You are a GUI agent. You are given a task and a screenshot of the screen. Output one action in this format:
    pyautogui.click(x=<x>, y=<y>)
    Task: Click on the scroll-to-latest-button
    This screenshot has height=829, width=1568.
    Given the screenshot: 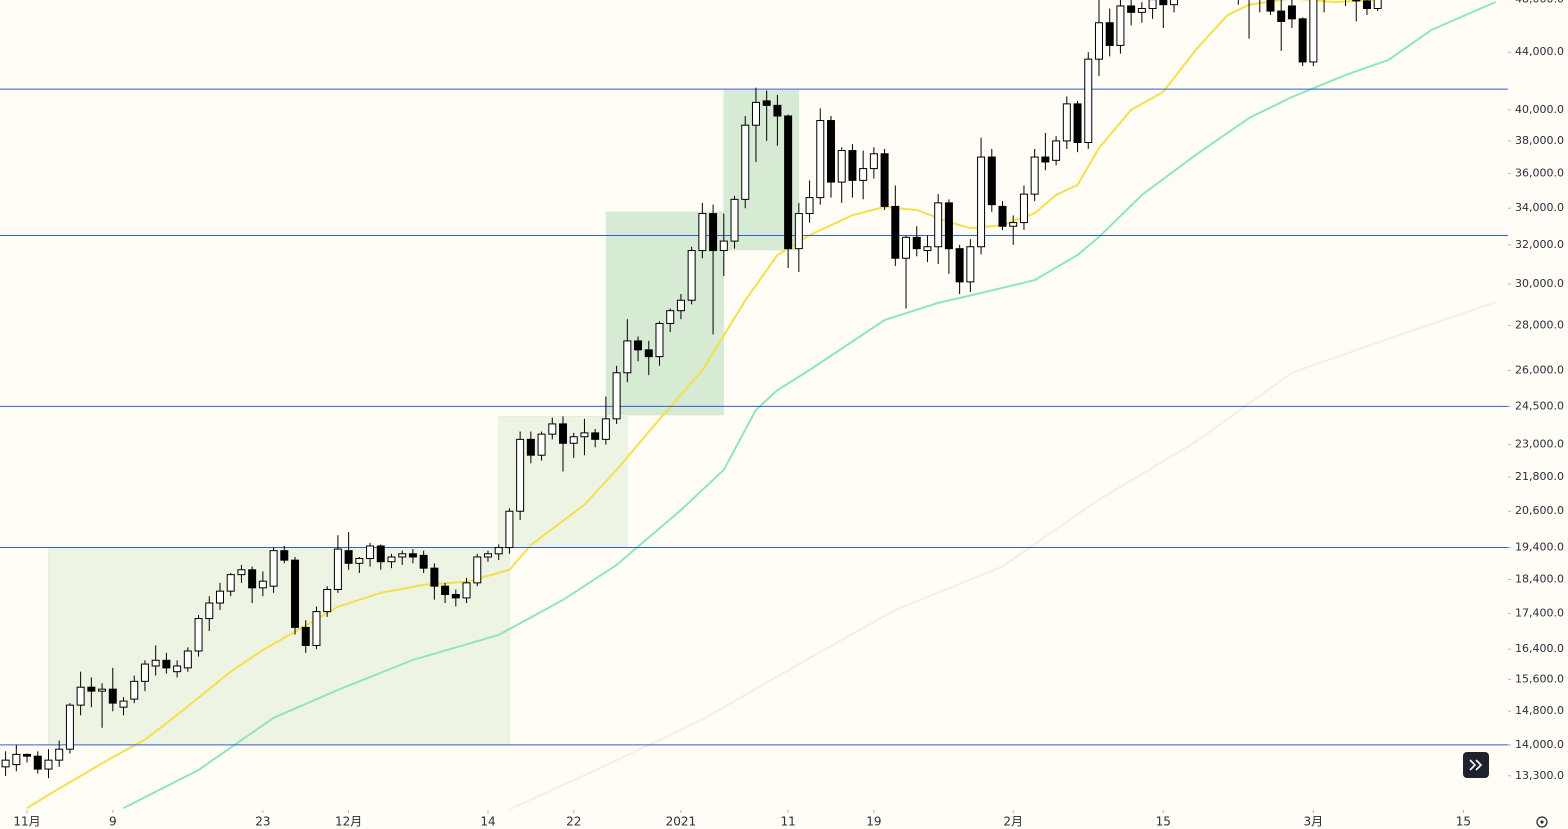 What is the action you would take?
    pyautogui.click(x=1476, y=765)
    